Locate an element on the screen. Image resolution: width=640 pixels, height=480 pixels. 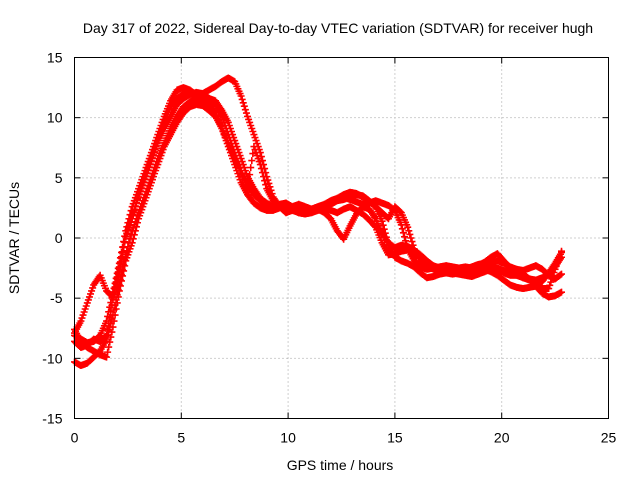
y-tick-label: -5 is located at coordinates (56, 298).